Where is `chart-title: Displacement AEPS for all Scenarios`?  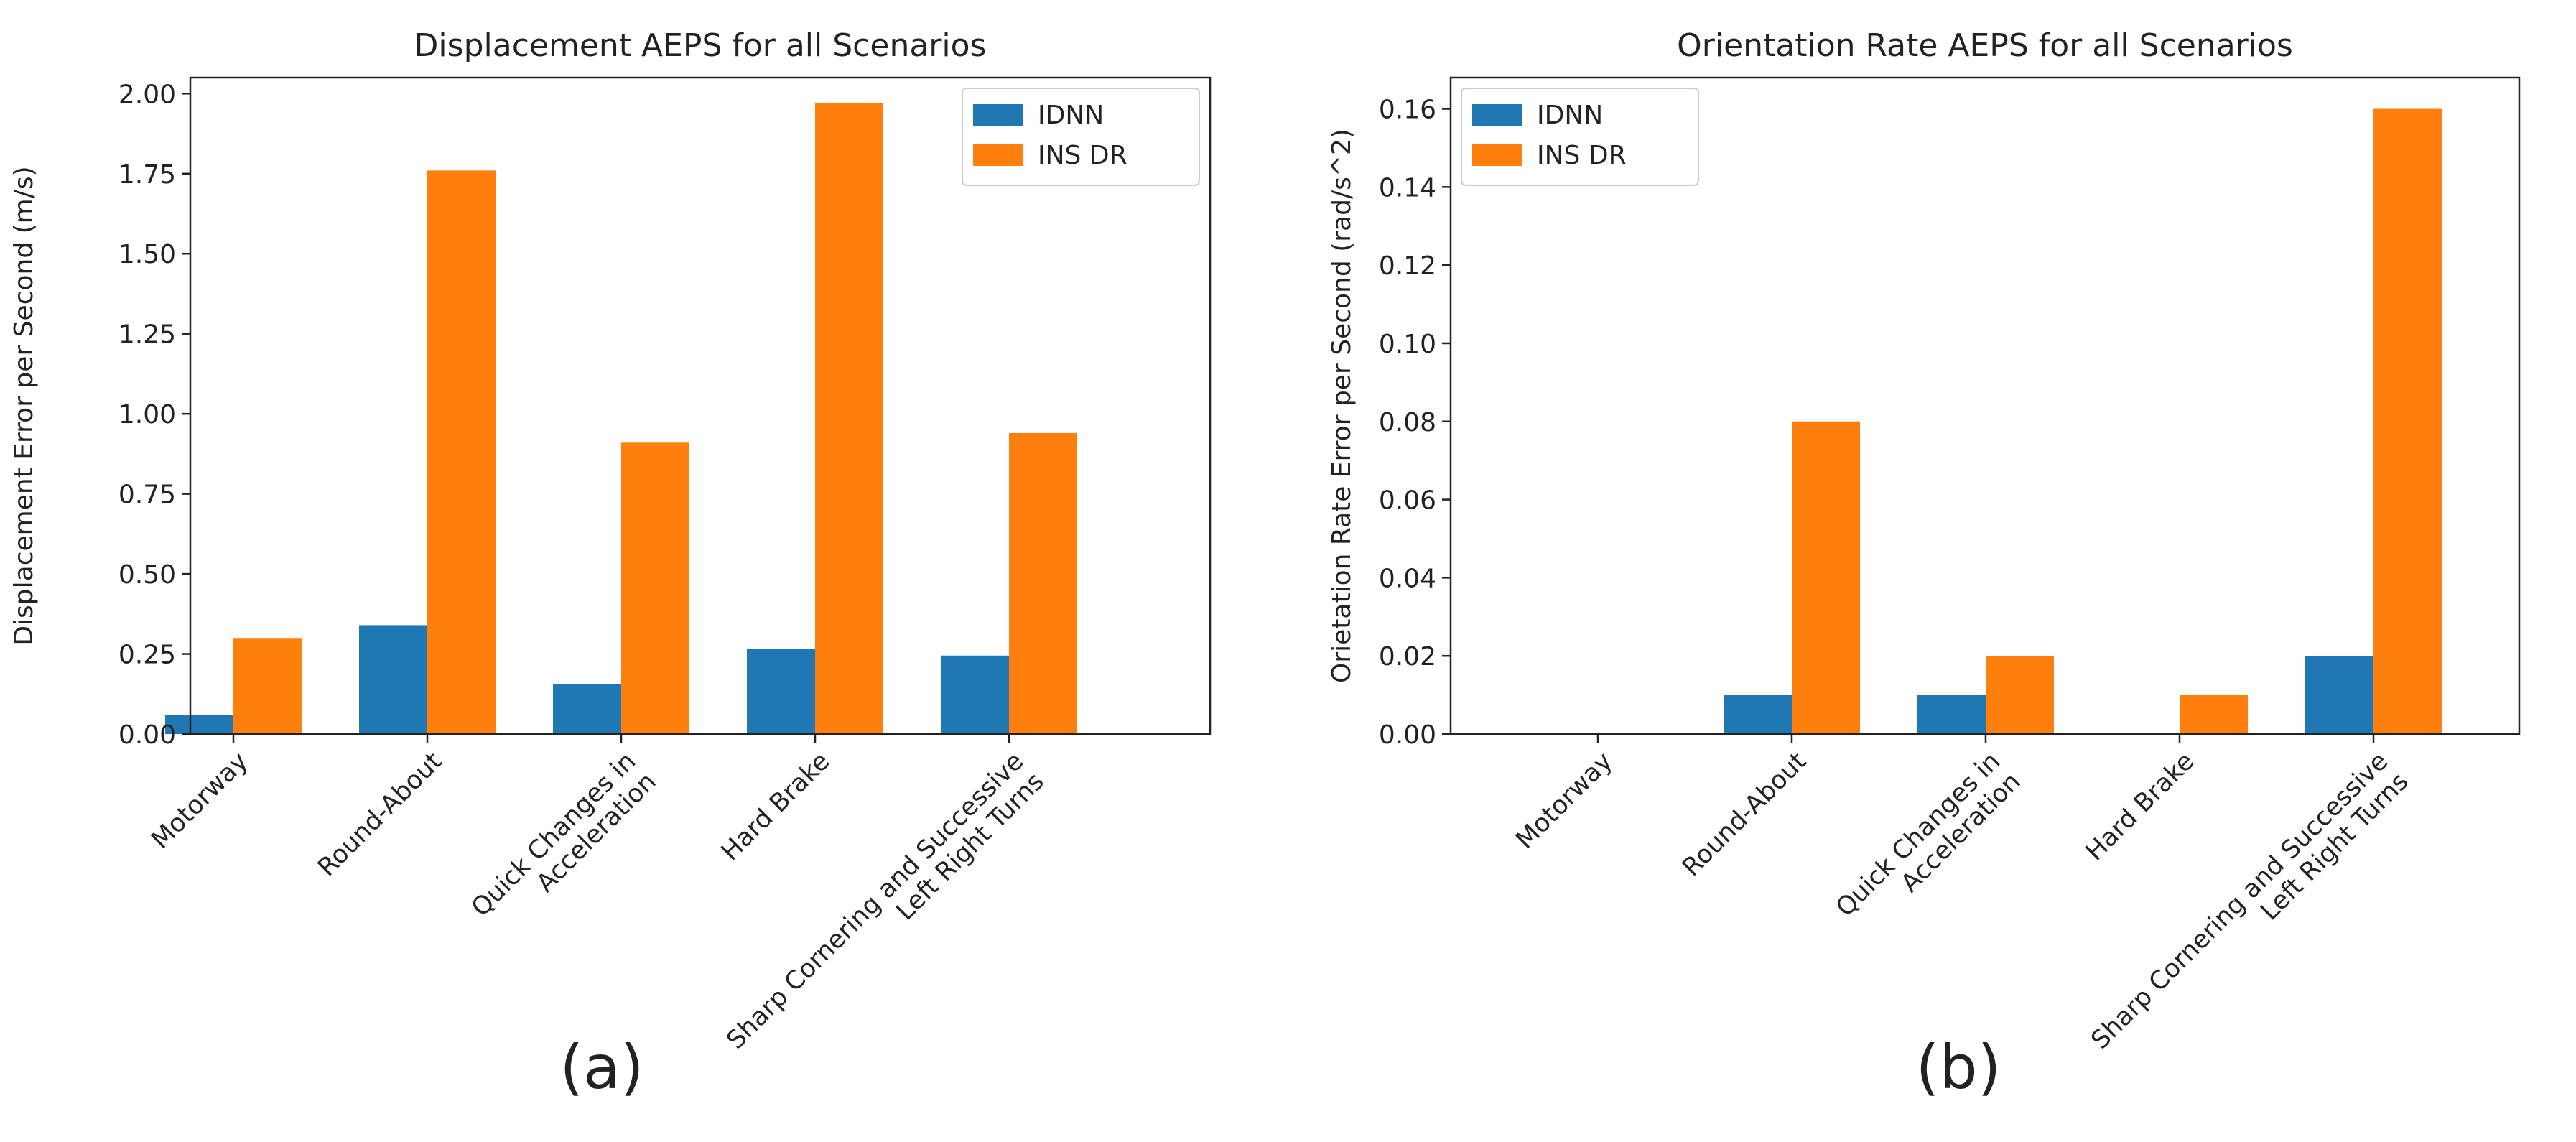
chart-title: Displacement AEPS for all Scenarios is located at coordinates (700, 45).